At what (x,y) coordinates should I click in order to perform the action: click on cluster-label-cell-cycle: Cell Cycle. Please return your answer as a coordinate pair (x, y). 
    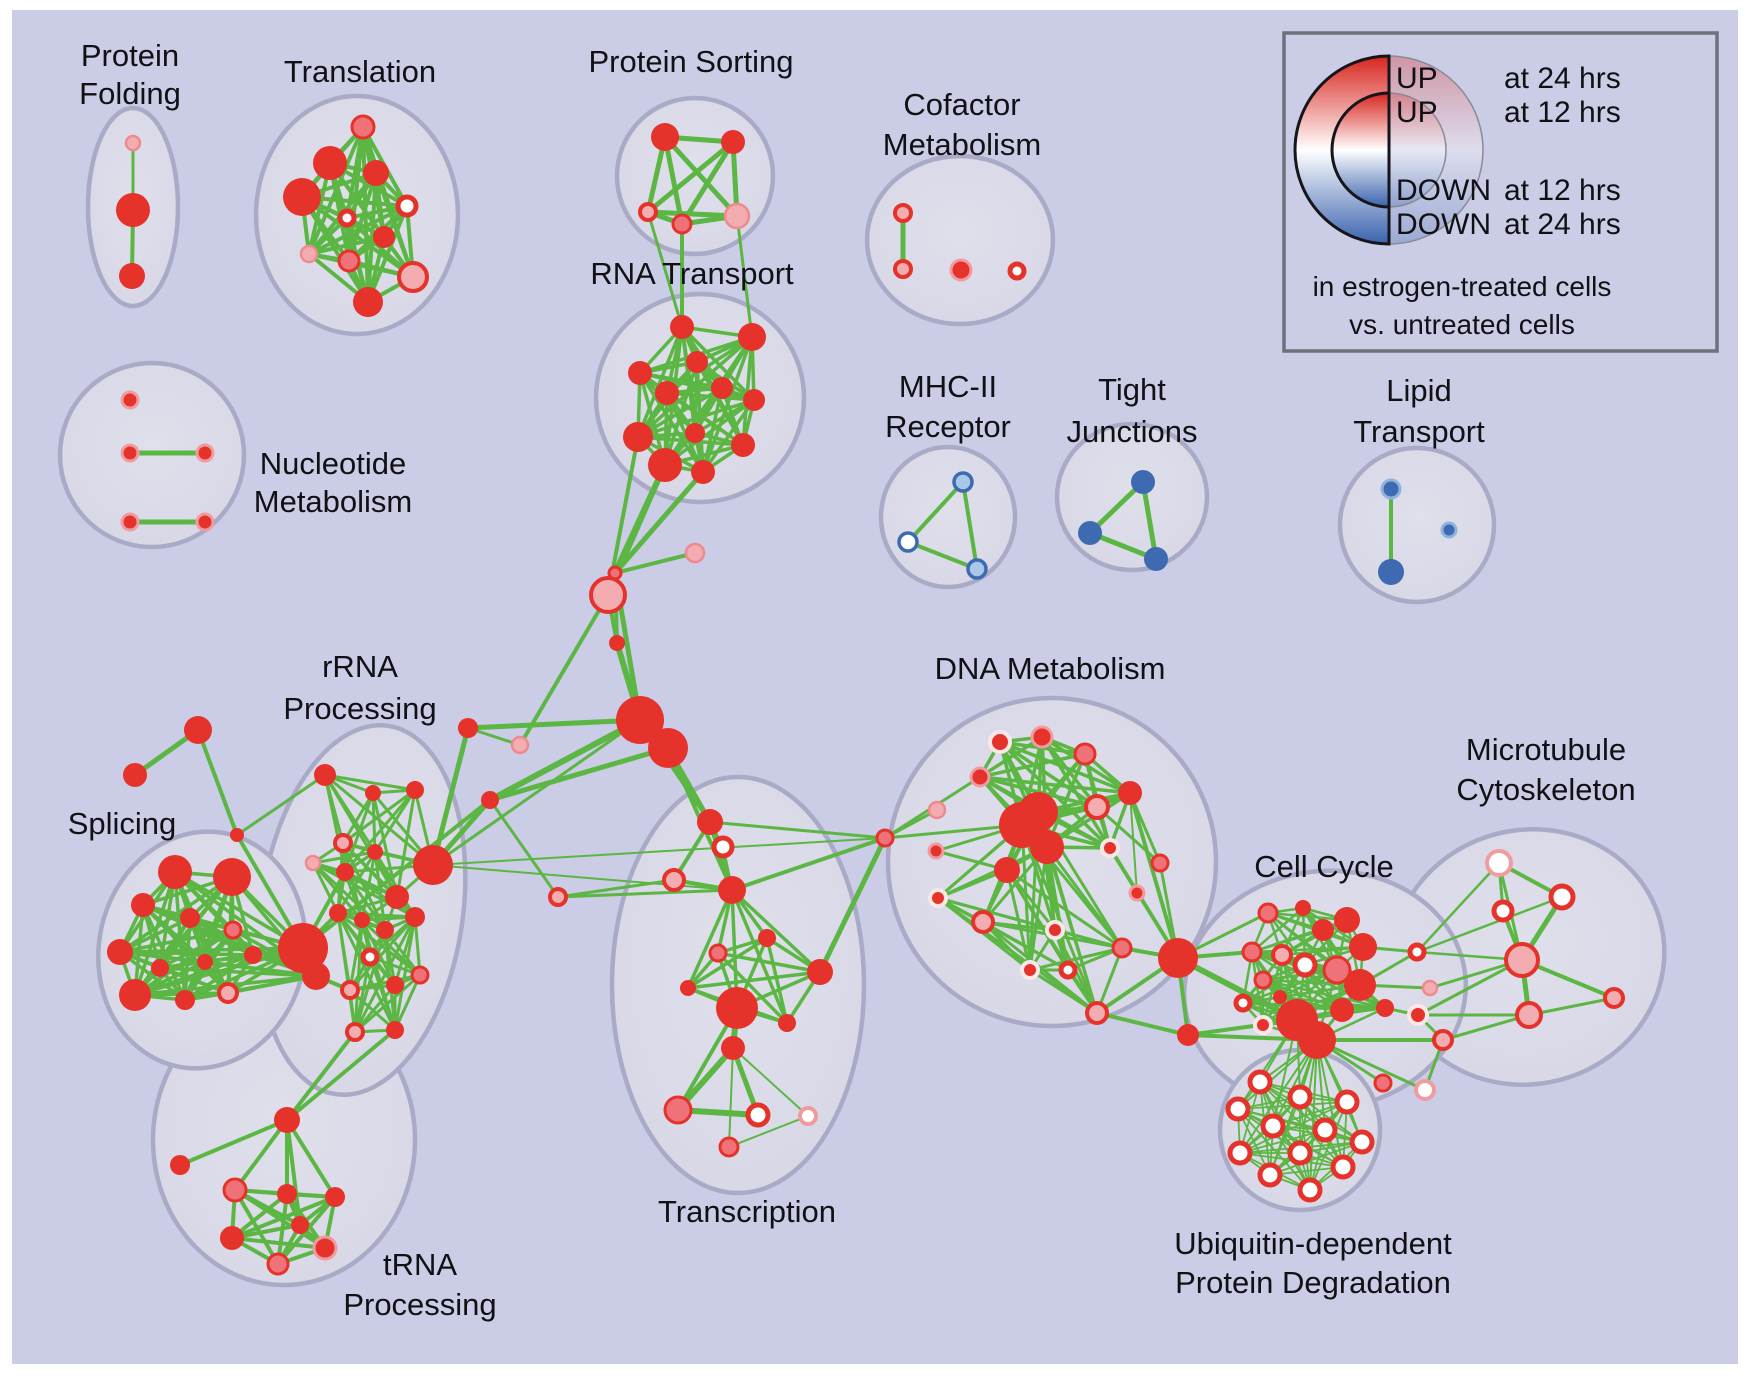
    Looking at the image, I should click on (1324, 866).